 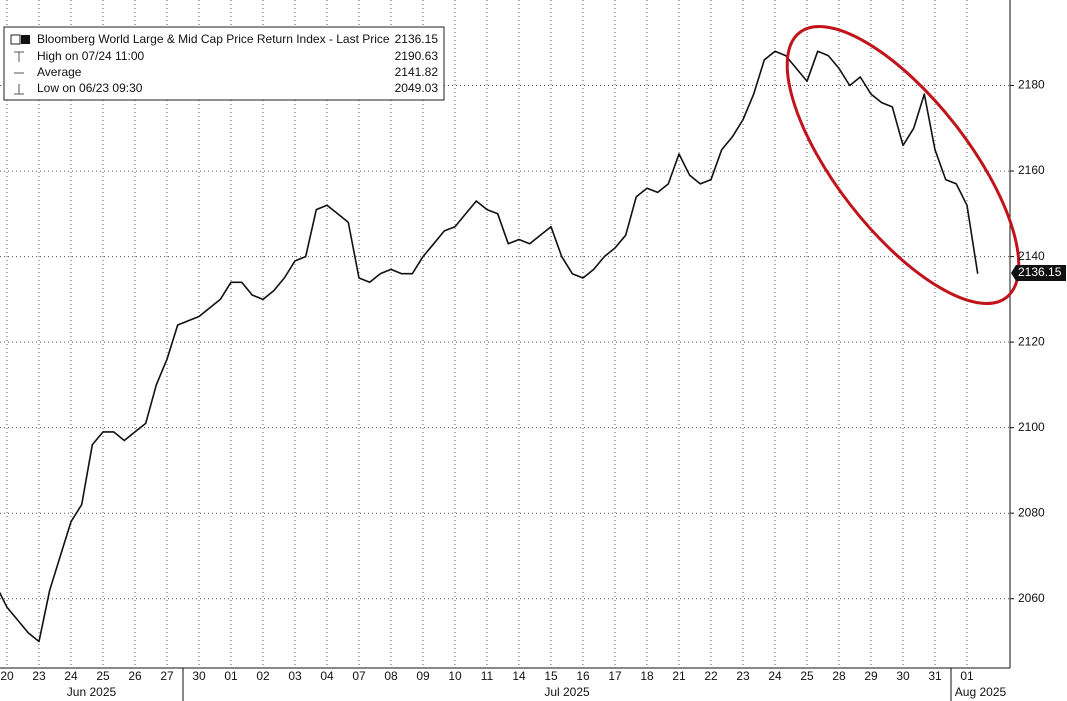 I want to click on month-label: Jun 2025, so click(x=92, y=692).